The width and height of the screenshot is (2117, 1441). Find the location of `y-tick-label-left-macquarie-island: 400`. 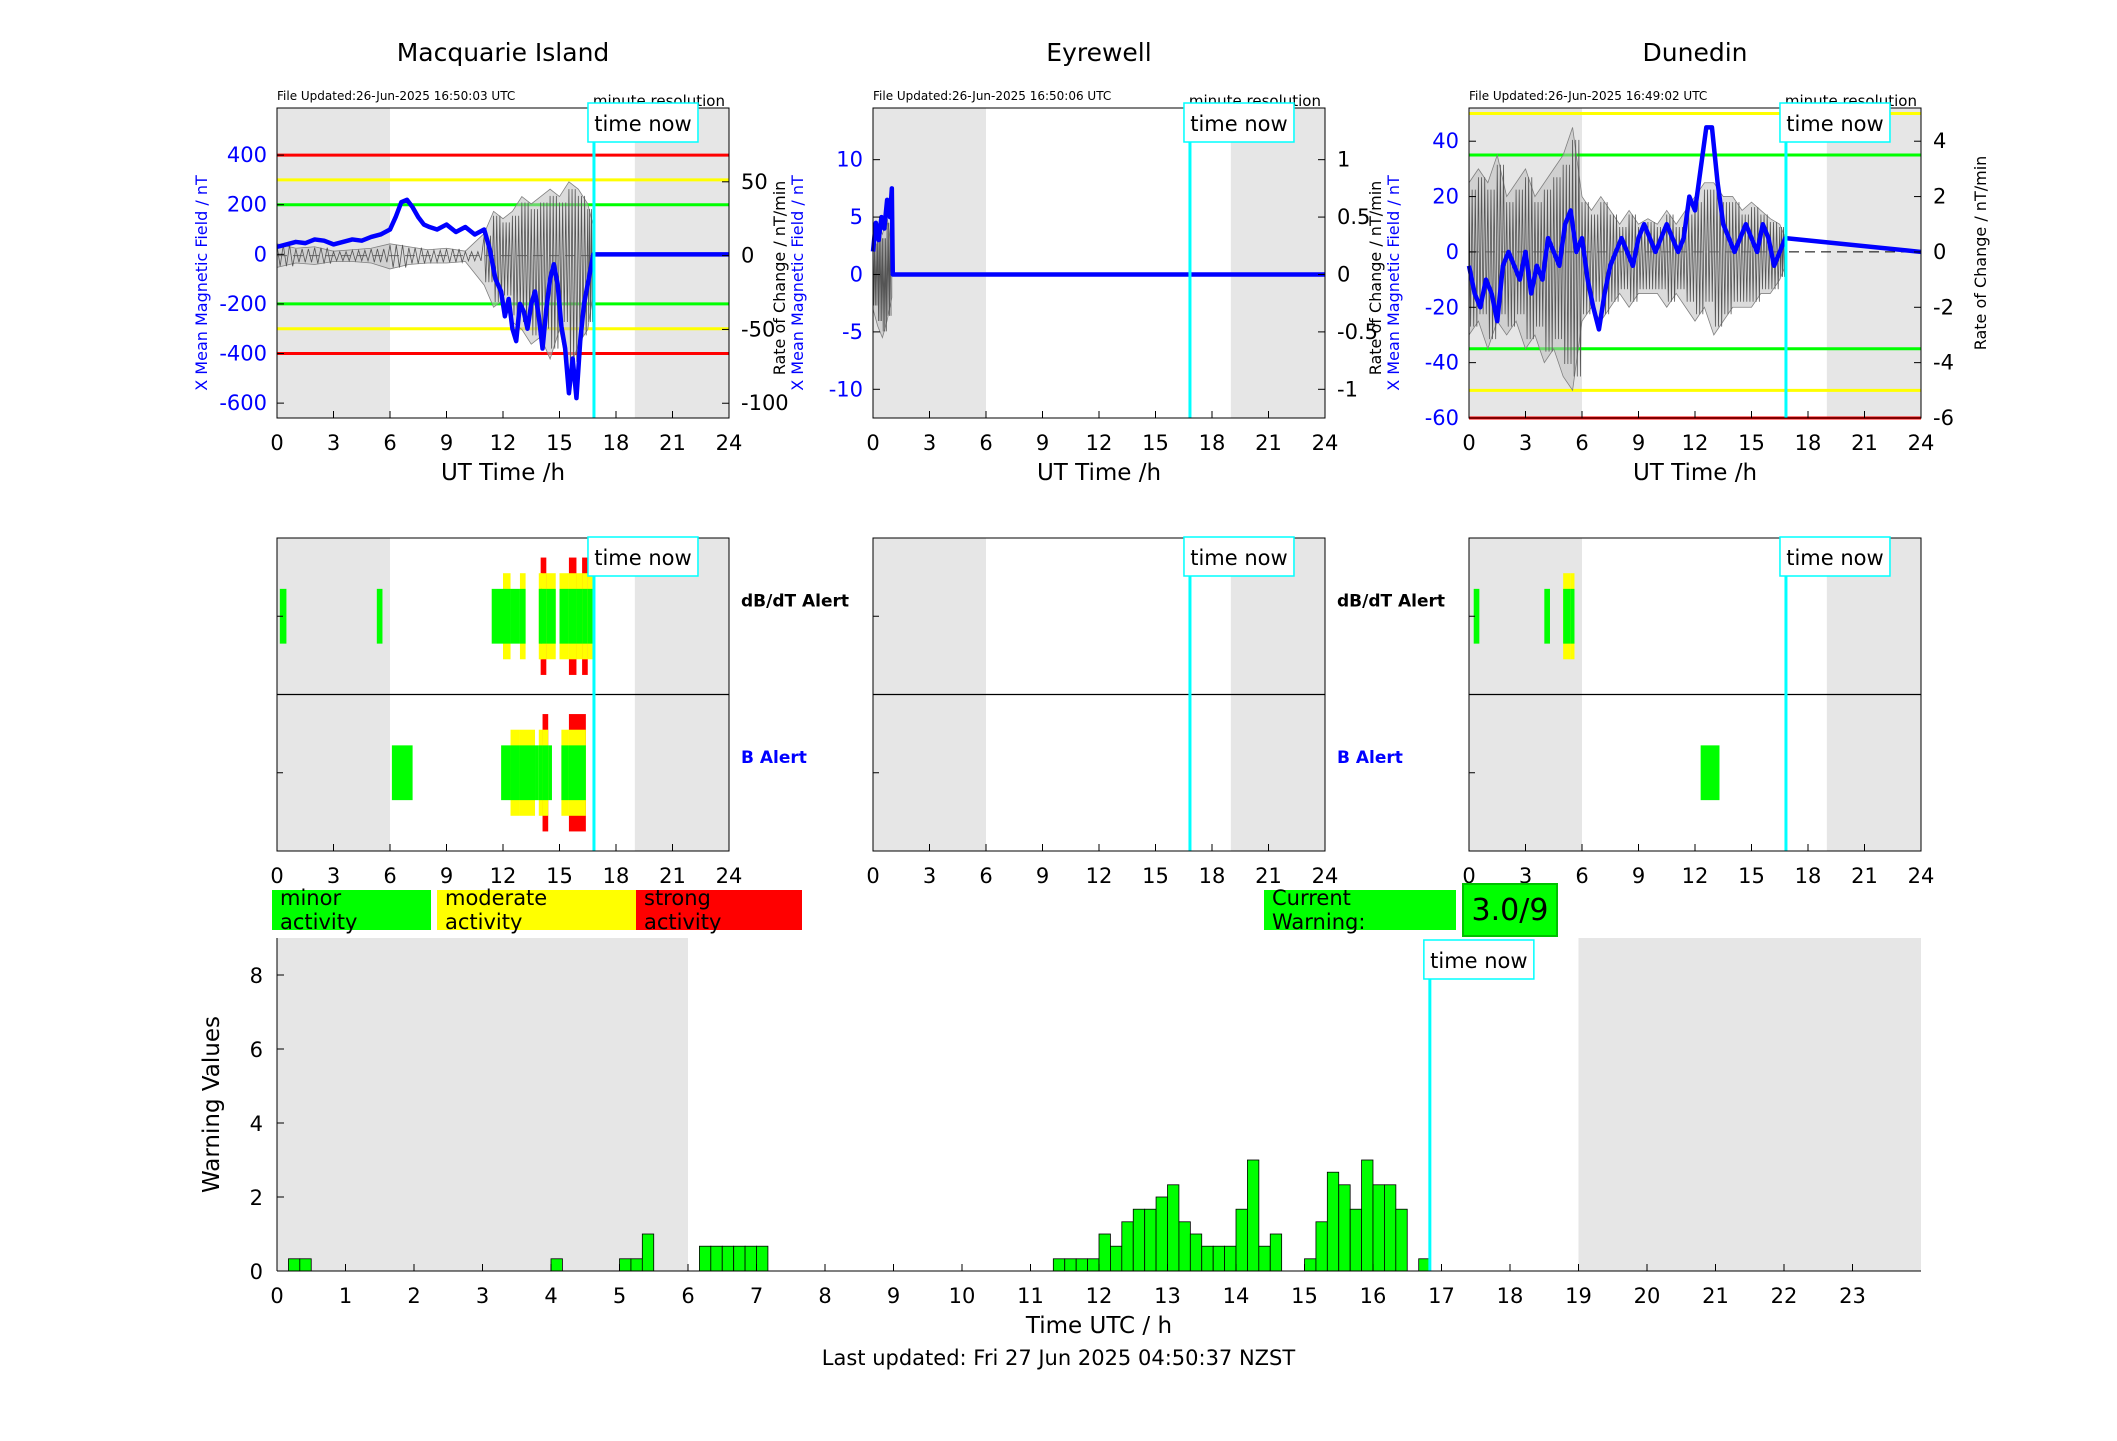

y-tick-label-left-macquarie-island: 400 is located at coordinates (247, 155).